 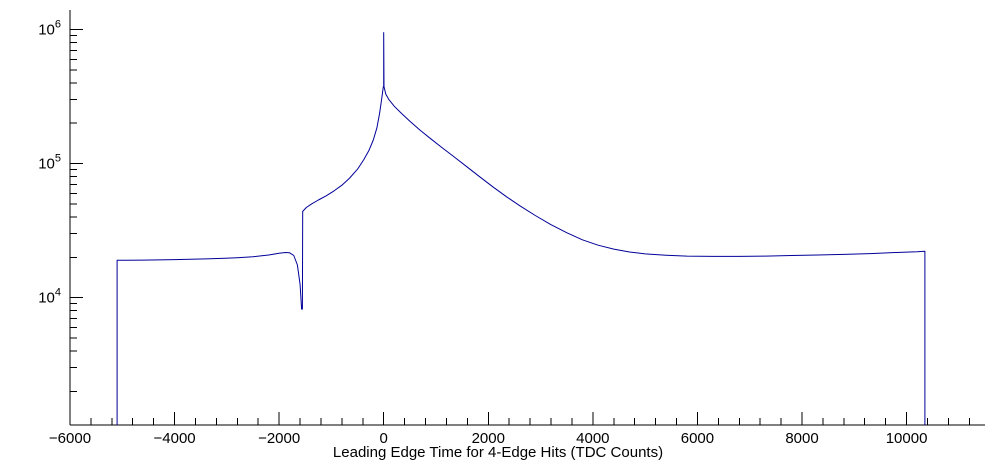 I want to click on y-tick-label: 10⁵, so click(x=49, y=163).